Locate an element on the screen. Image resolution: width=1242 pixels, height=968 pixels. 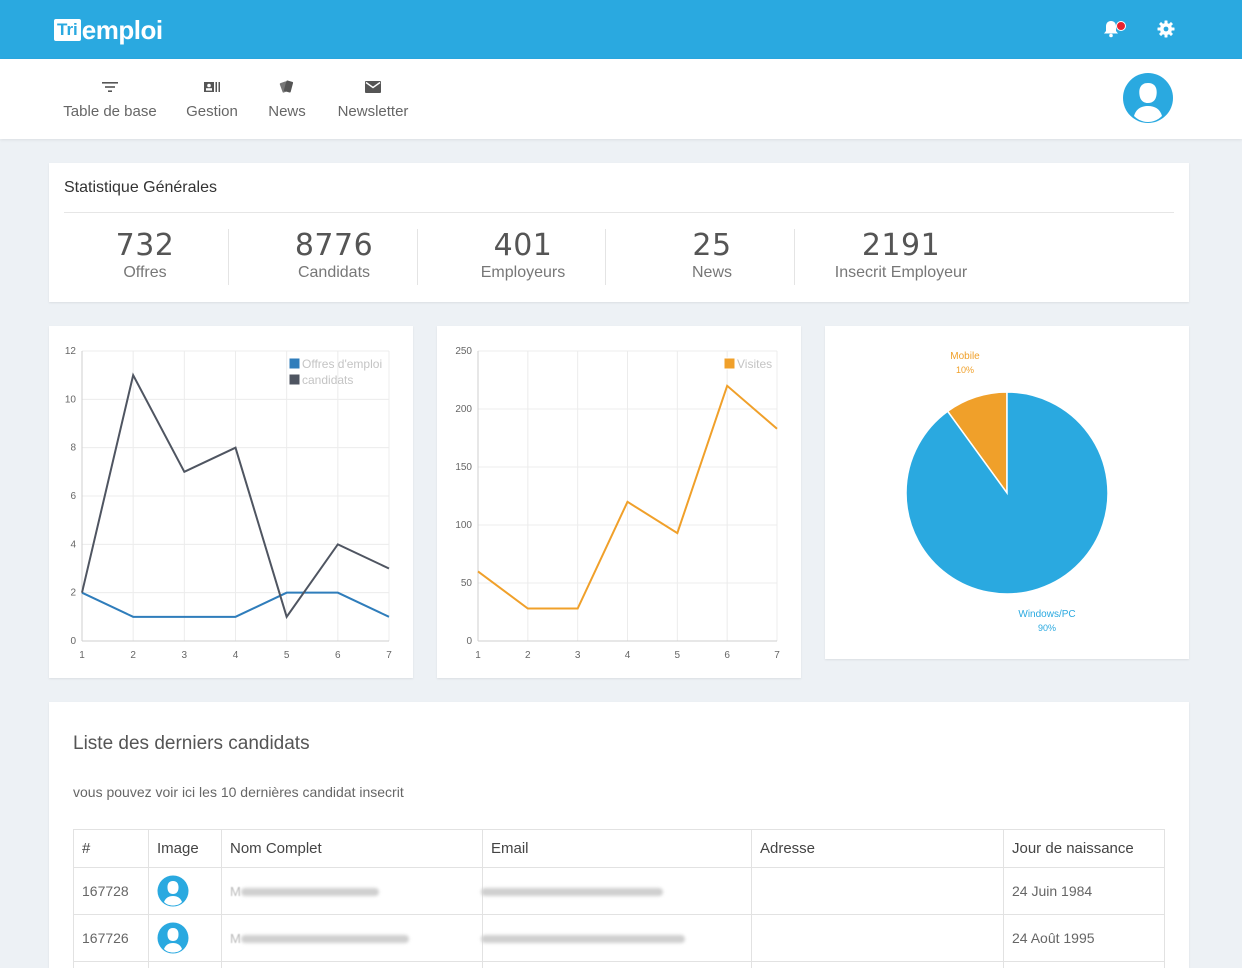
y-tick-label: 50 is located at coordinates (467, 583).